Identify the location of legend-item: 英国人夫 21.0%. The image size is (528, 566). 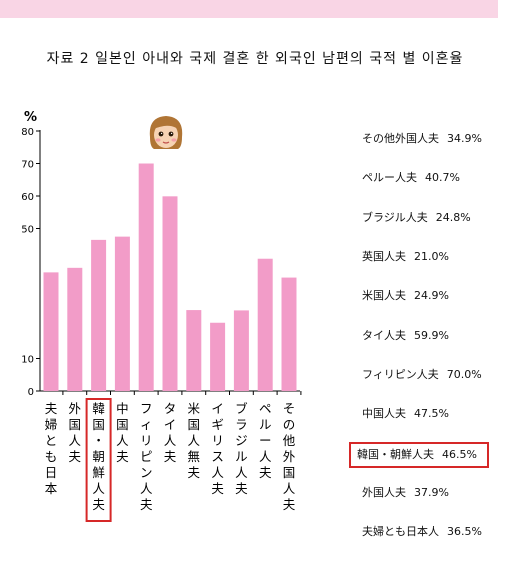
(405, 257).